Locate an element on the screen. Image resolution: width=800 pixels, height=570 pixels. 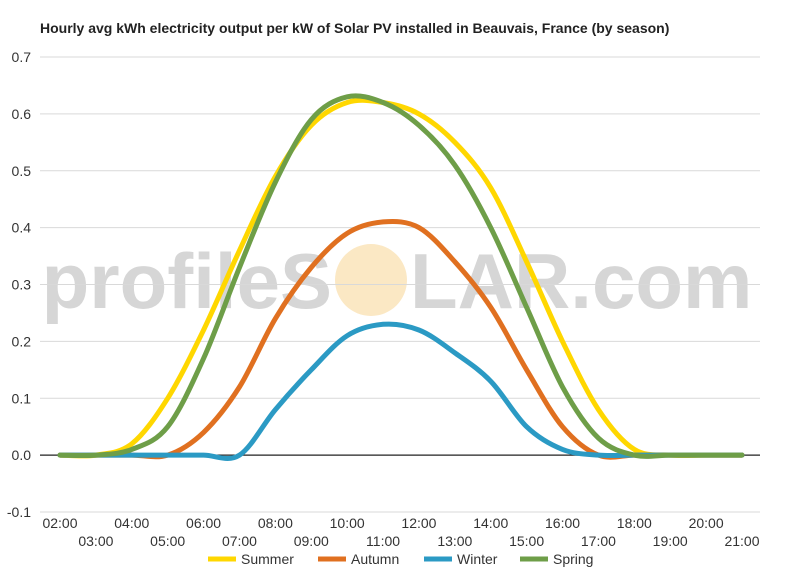
x-tick-label: 16:00 is located at coordinates (562, 523).